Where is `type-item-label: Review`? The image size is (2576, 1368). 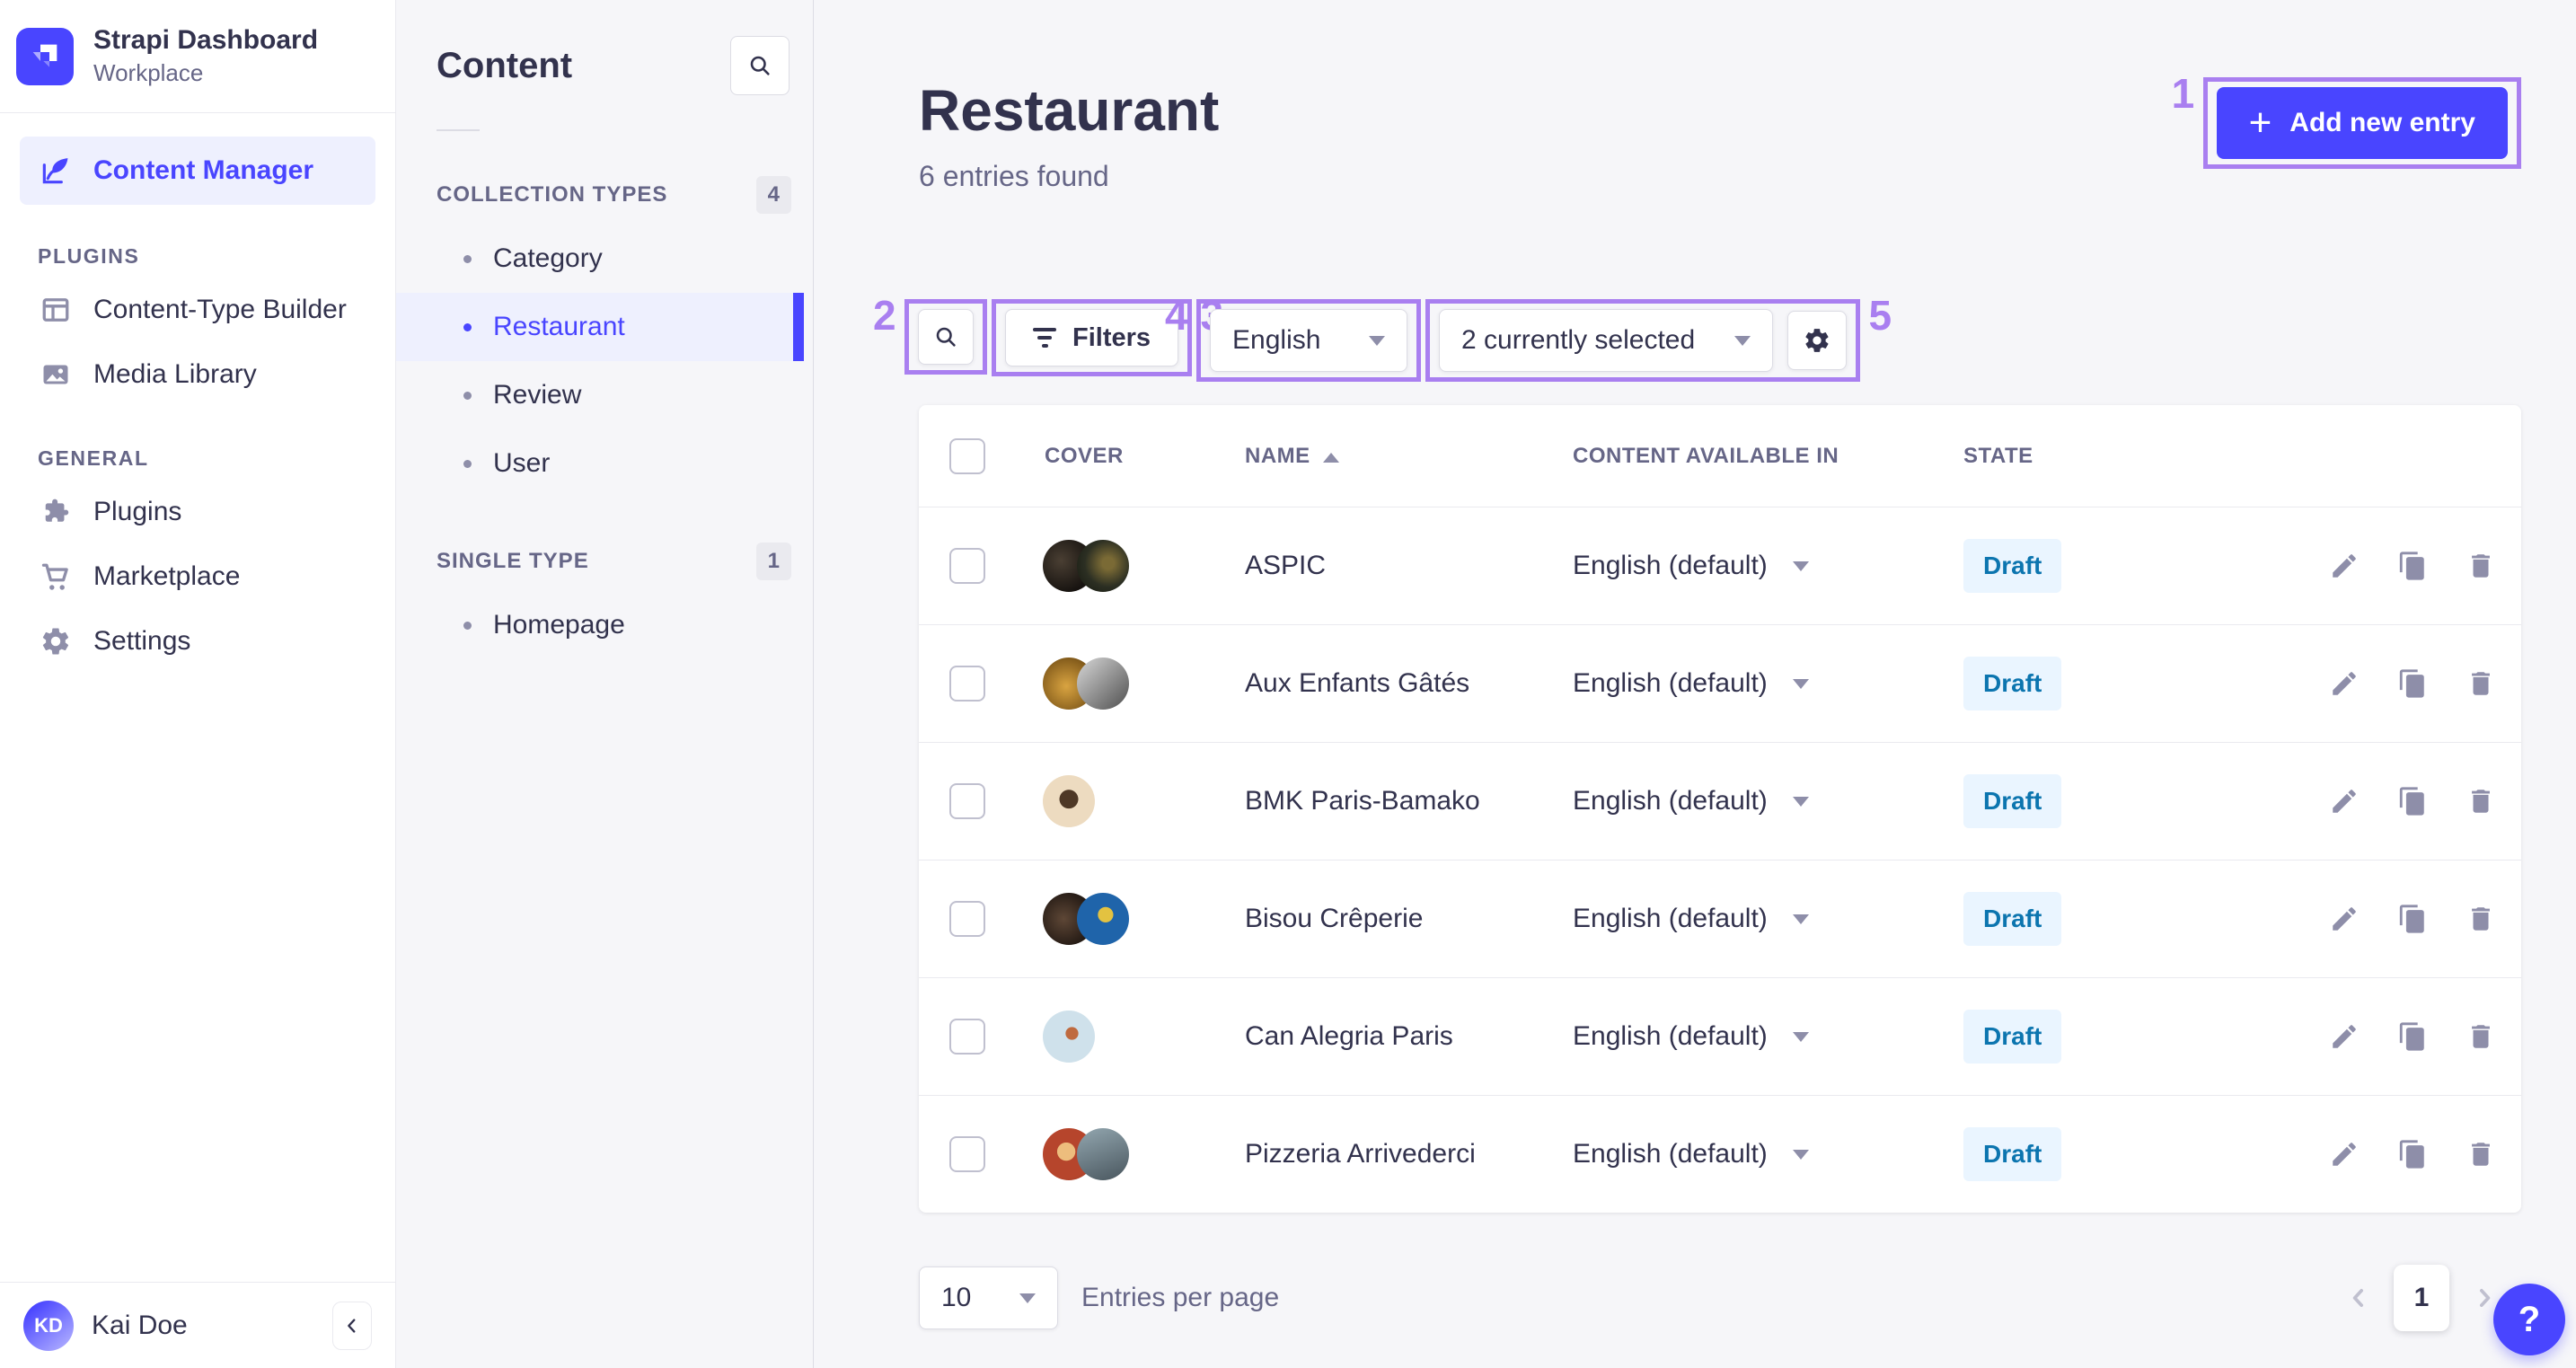 type-item-label: Review is located at coordinates (537, 395).